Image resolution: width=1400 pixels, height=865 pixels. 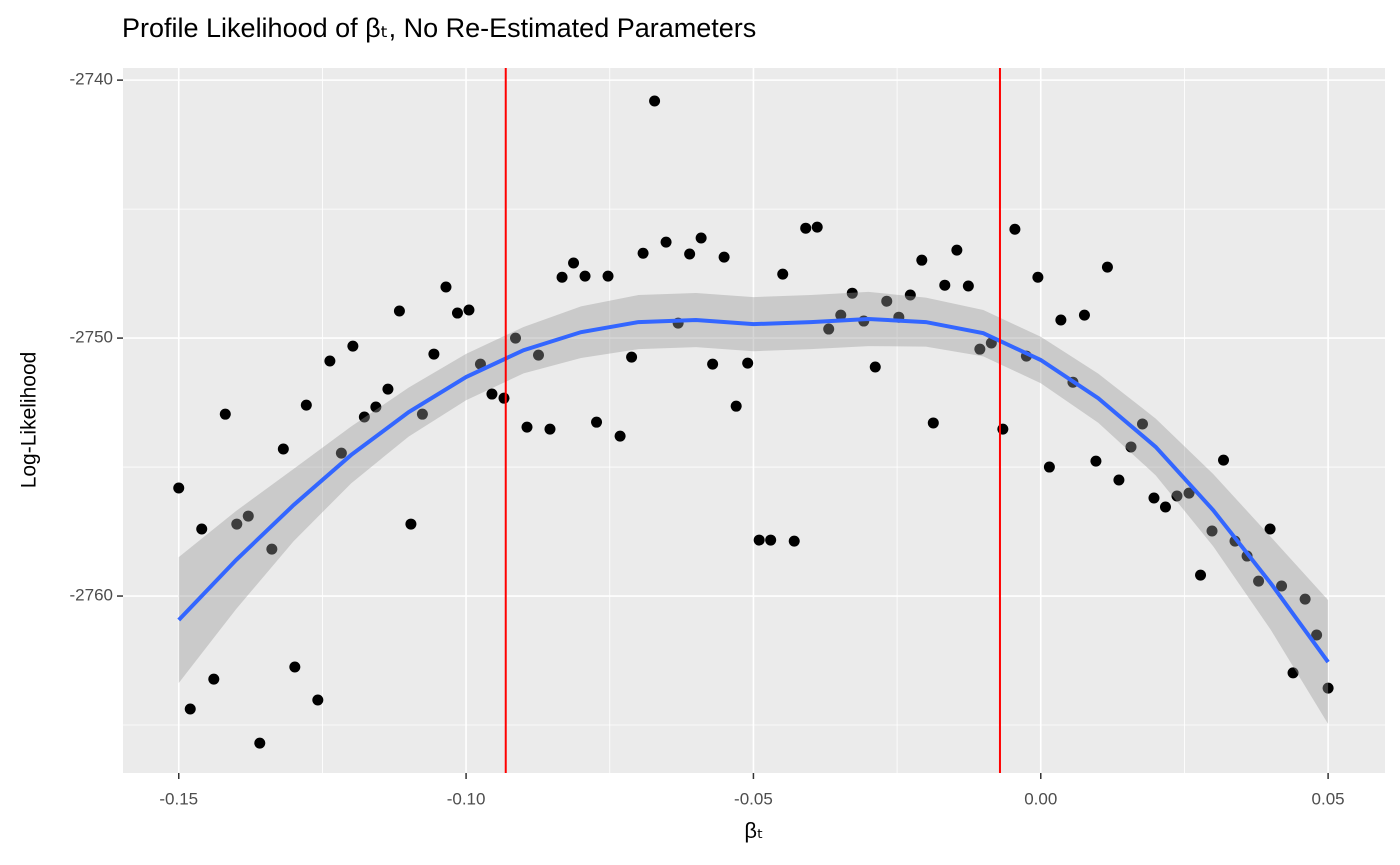 I want to click on x-axis-label: βₜ, so click(x=753, y=830).